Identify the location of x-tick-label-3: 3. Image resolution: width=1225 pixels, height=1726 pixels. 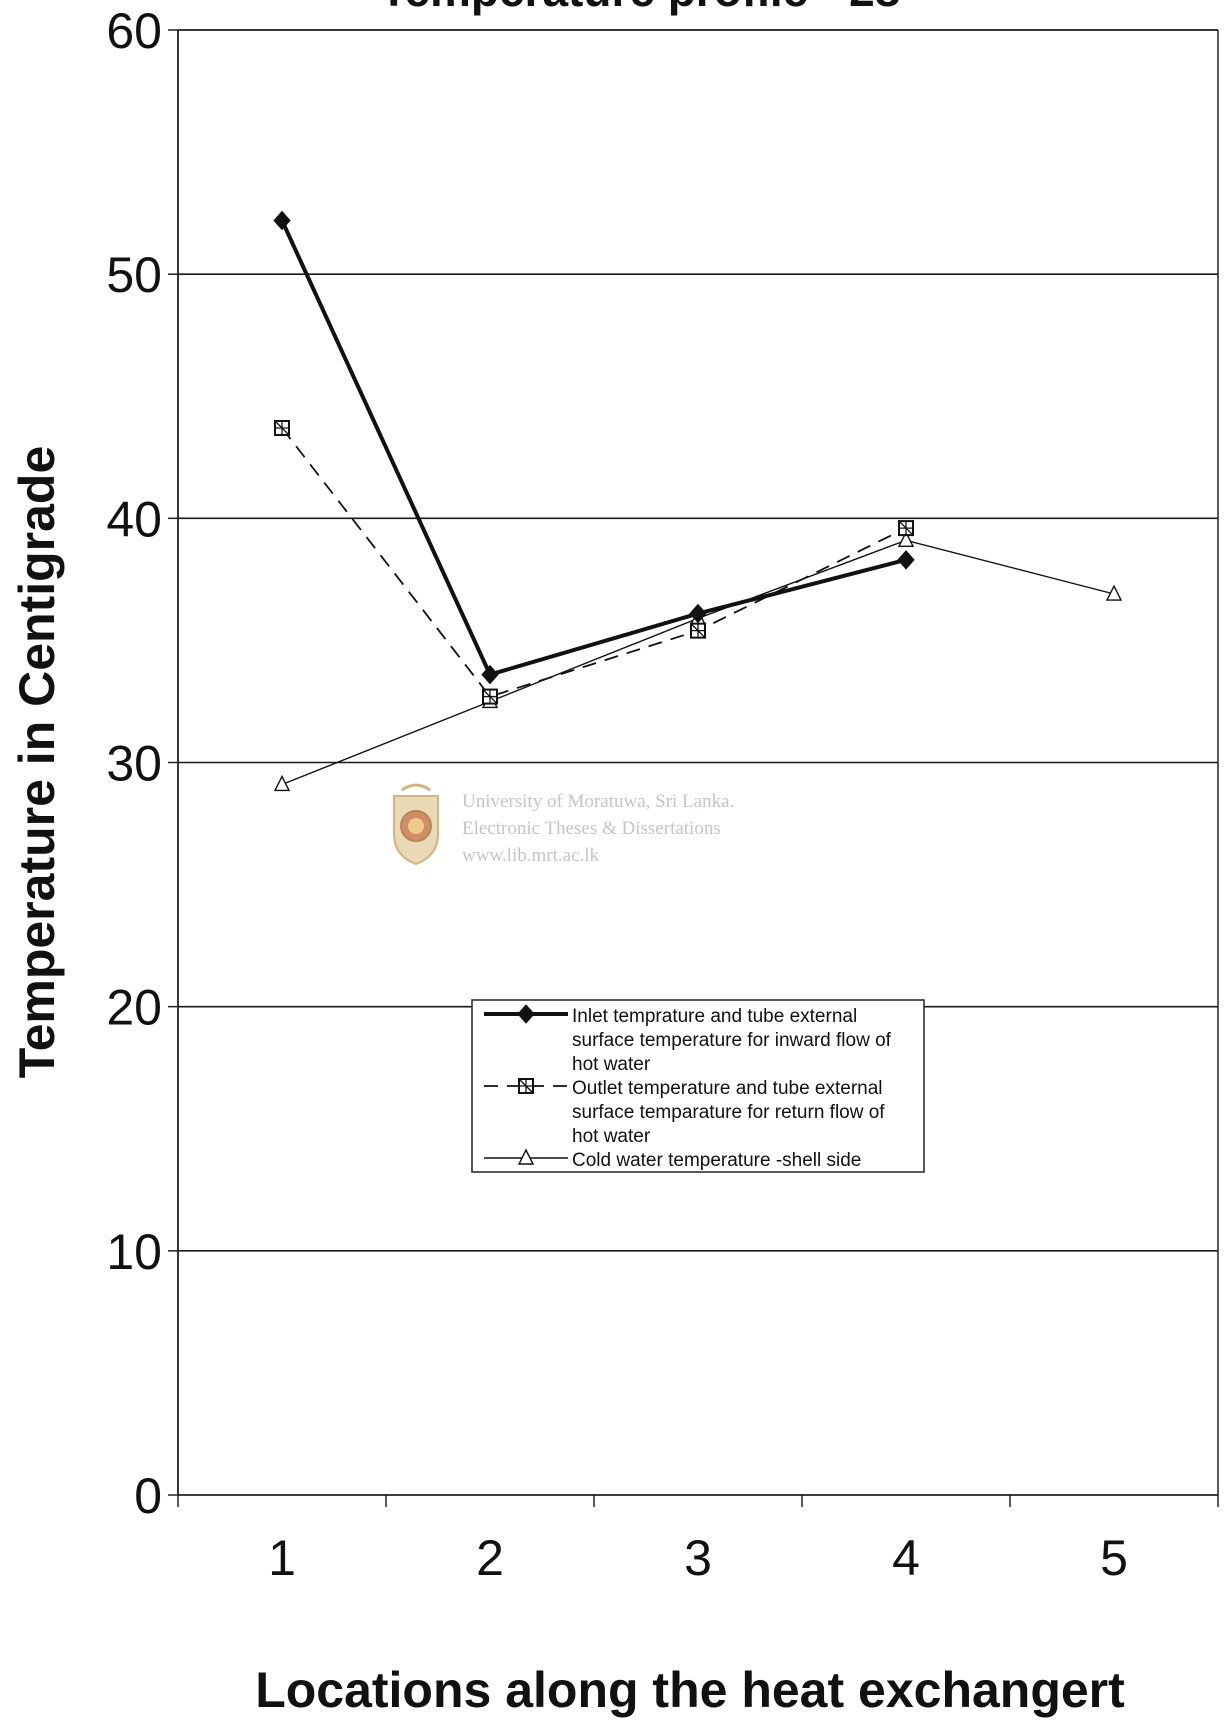
(698, 1558).